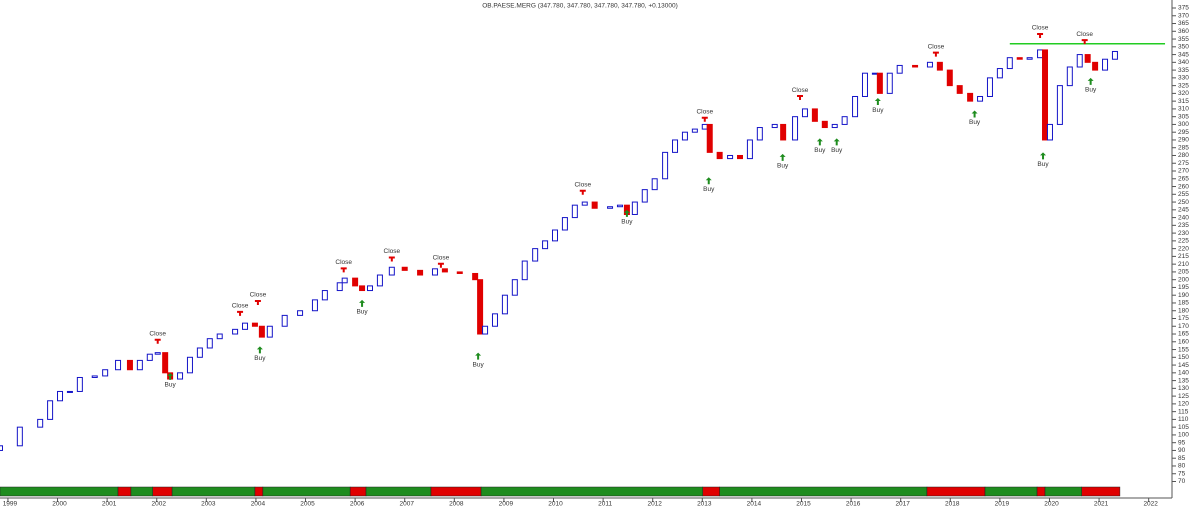 Image resolution: width=1191 pixels, height=507 pixels. Describe the element at coordinates (1183, 396) in the screenshot. I see `y-tick-label: 125` at that location.